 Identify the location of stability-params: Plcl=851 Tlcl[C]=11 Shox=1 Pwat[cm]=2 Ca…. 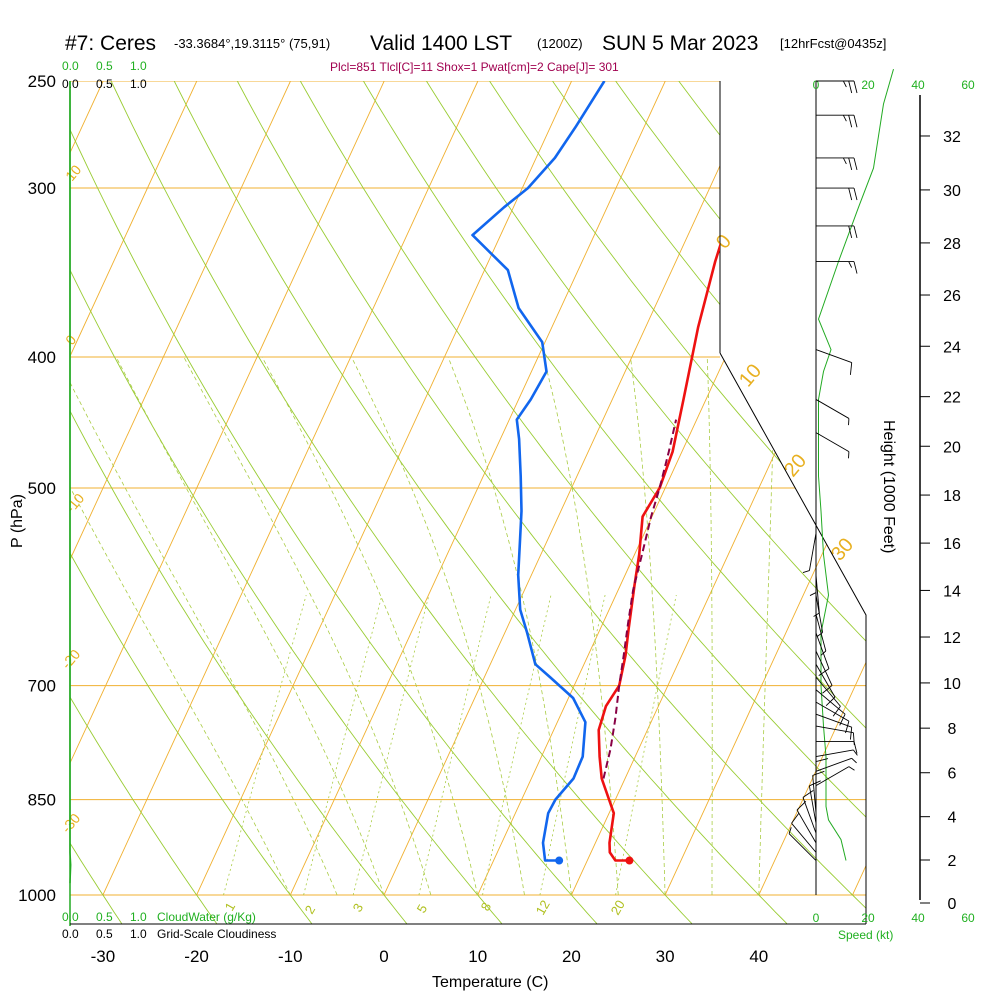
(474, 67).